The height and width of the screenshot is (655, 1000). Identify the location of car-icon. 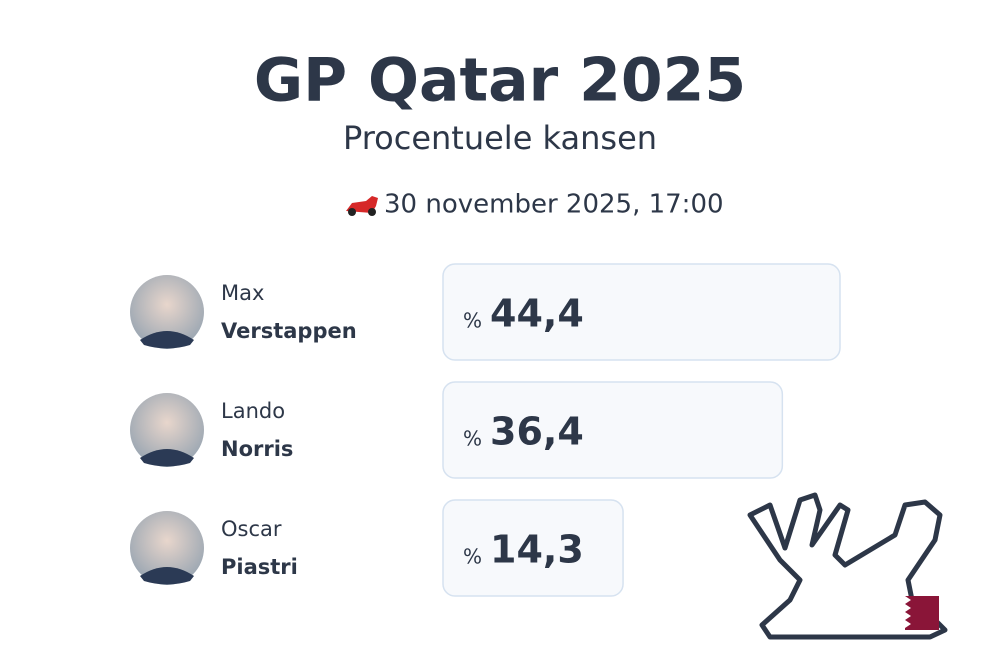
(362, 206).